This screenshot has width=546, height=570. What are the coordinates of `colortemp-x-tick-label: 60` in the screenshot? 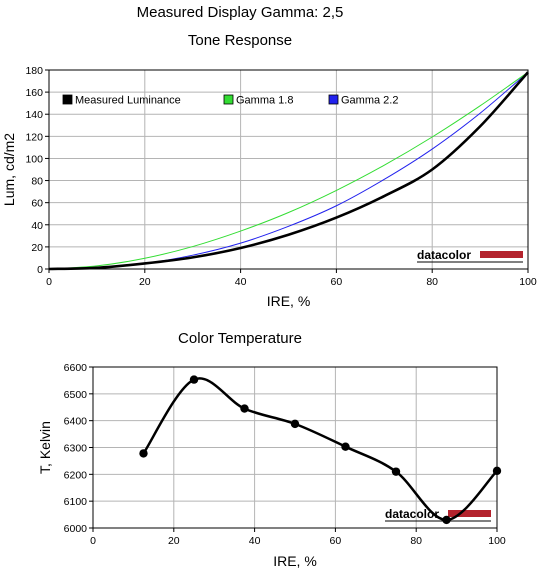 It's located at (336, 541).